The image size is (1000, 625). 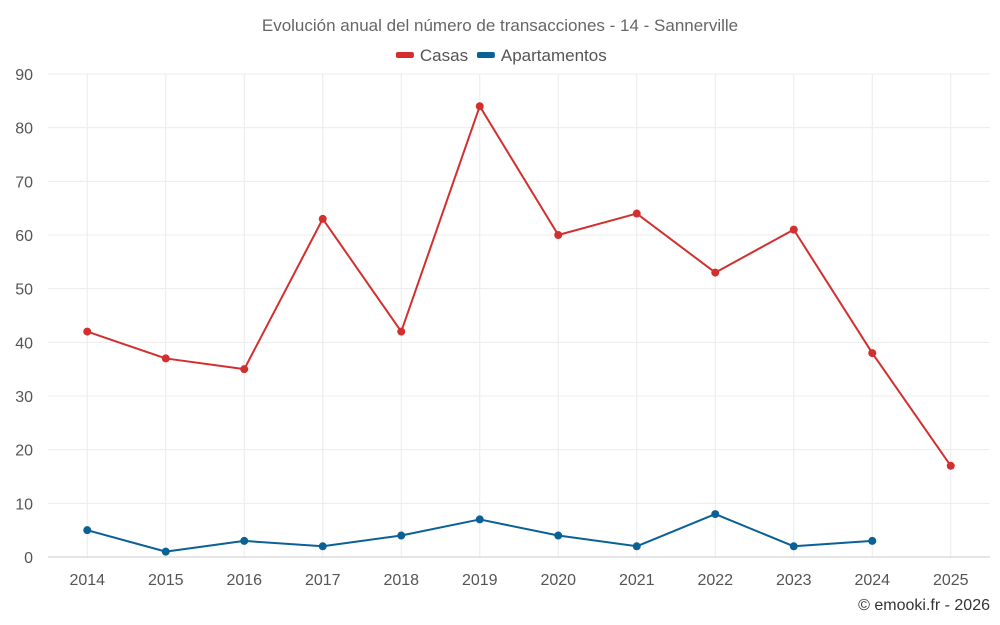 I want to click on y-tick-label: 20, so click(x=24, y=451).